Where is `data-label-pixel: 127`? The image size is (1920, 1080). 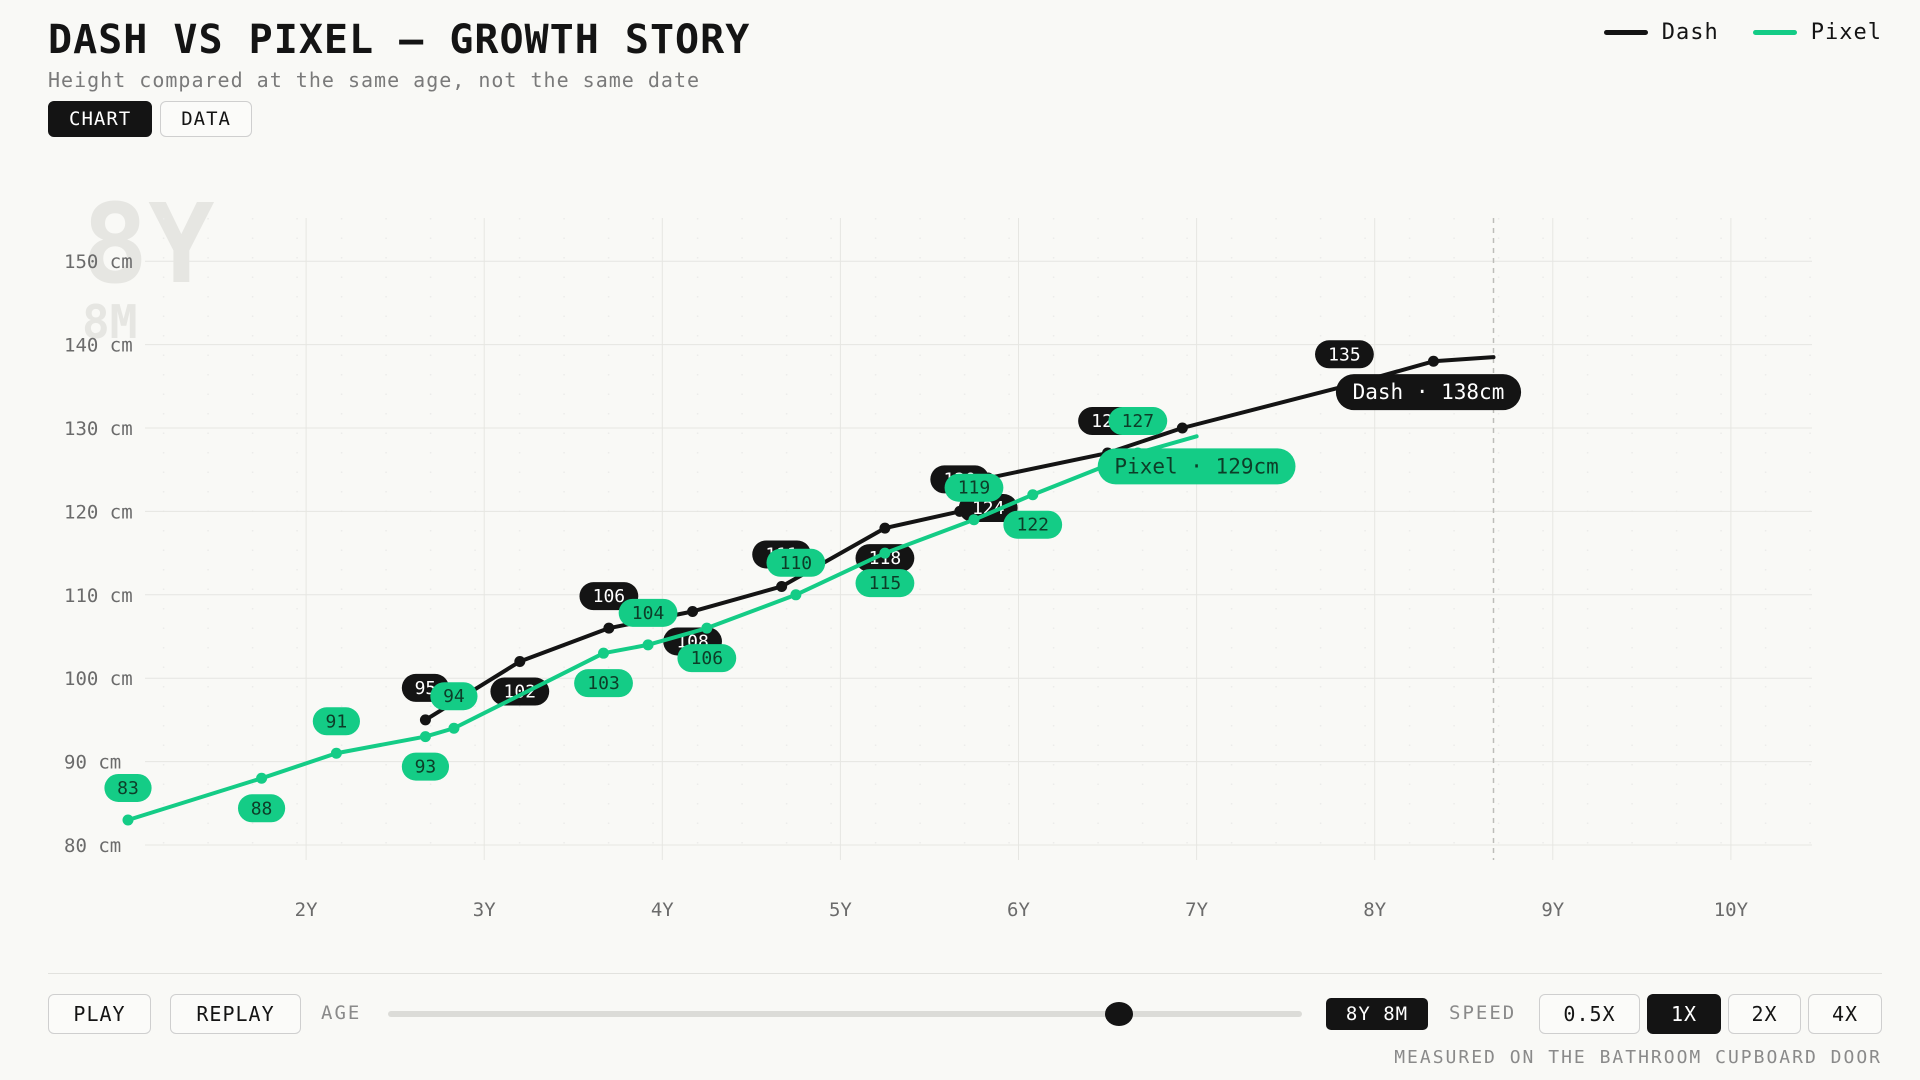 data-label-pixel: 127 is located at coordinates (1138, 421).